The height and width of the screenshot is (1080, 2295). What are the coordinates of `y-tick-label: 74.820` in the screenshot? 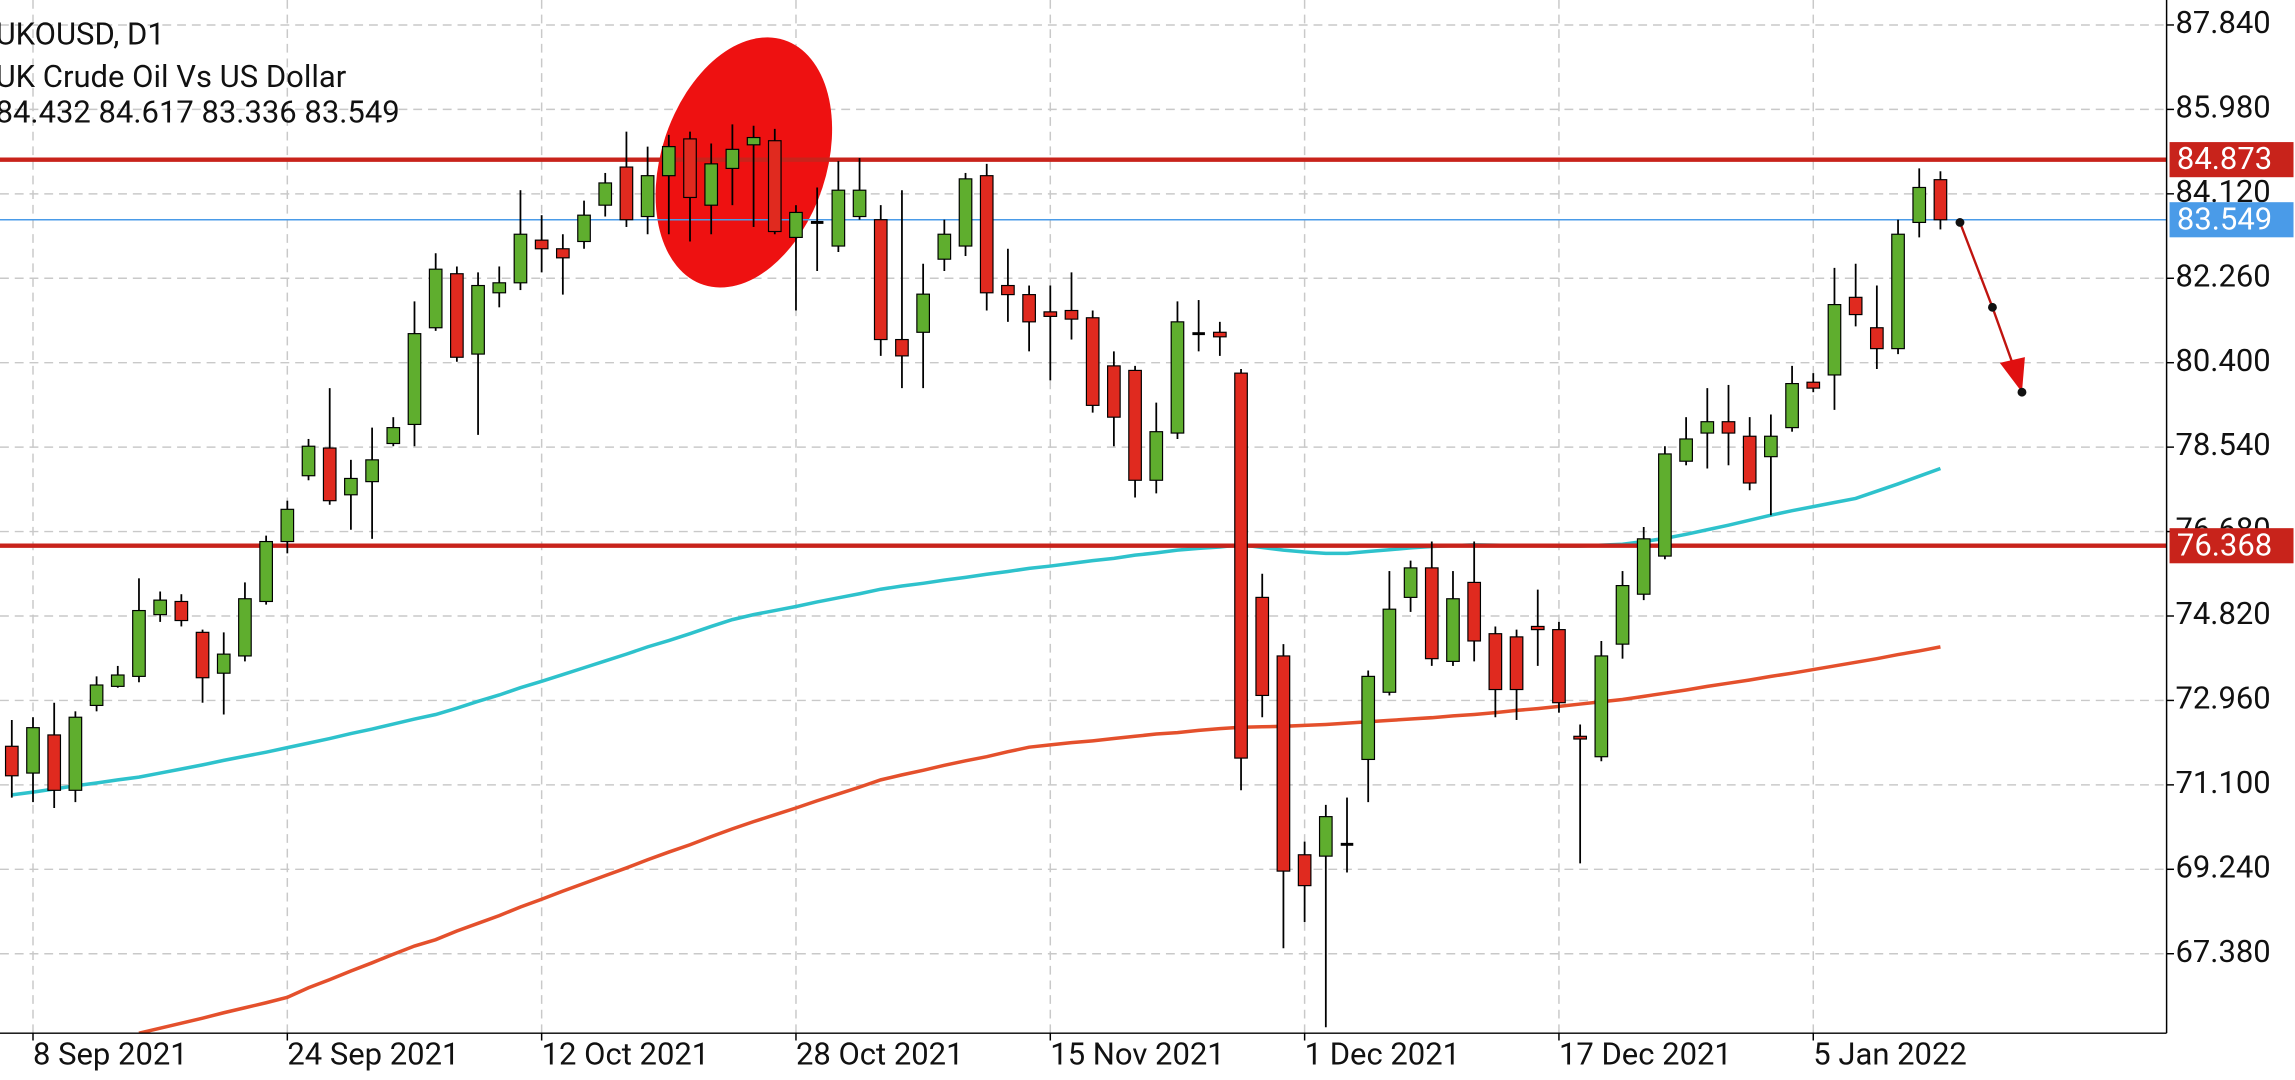 It's located at (2222, 613).